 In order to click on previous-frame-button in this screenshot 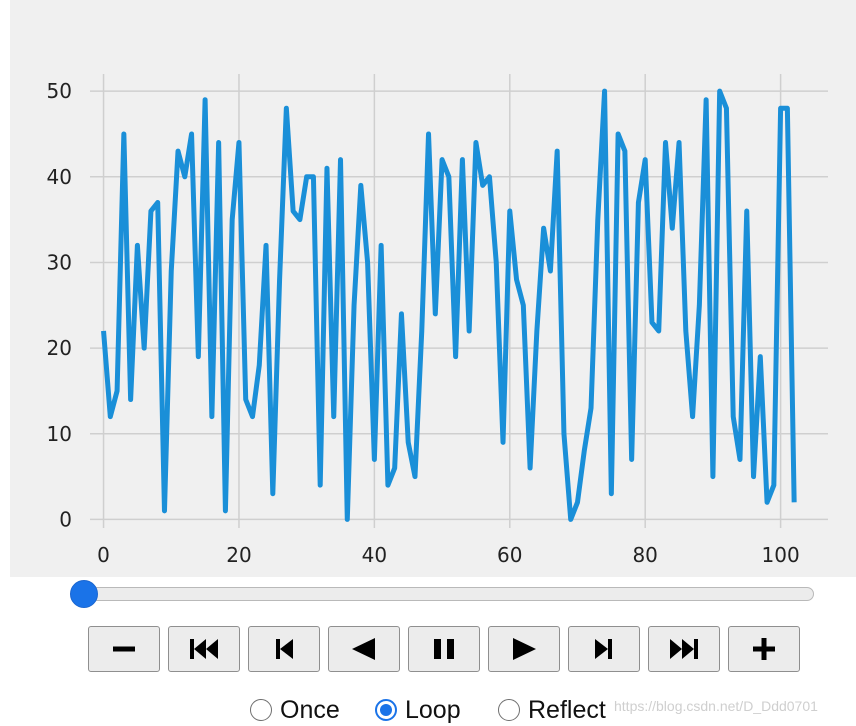, I will do `click(284, 649)`.